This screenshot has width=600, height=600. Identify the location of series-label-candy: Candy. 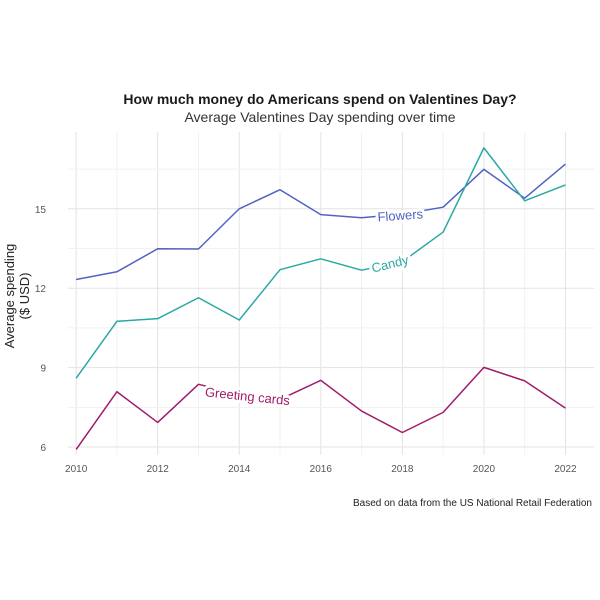
(390, 264).